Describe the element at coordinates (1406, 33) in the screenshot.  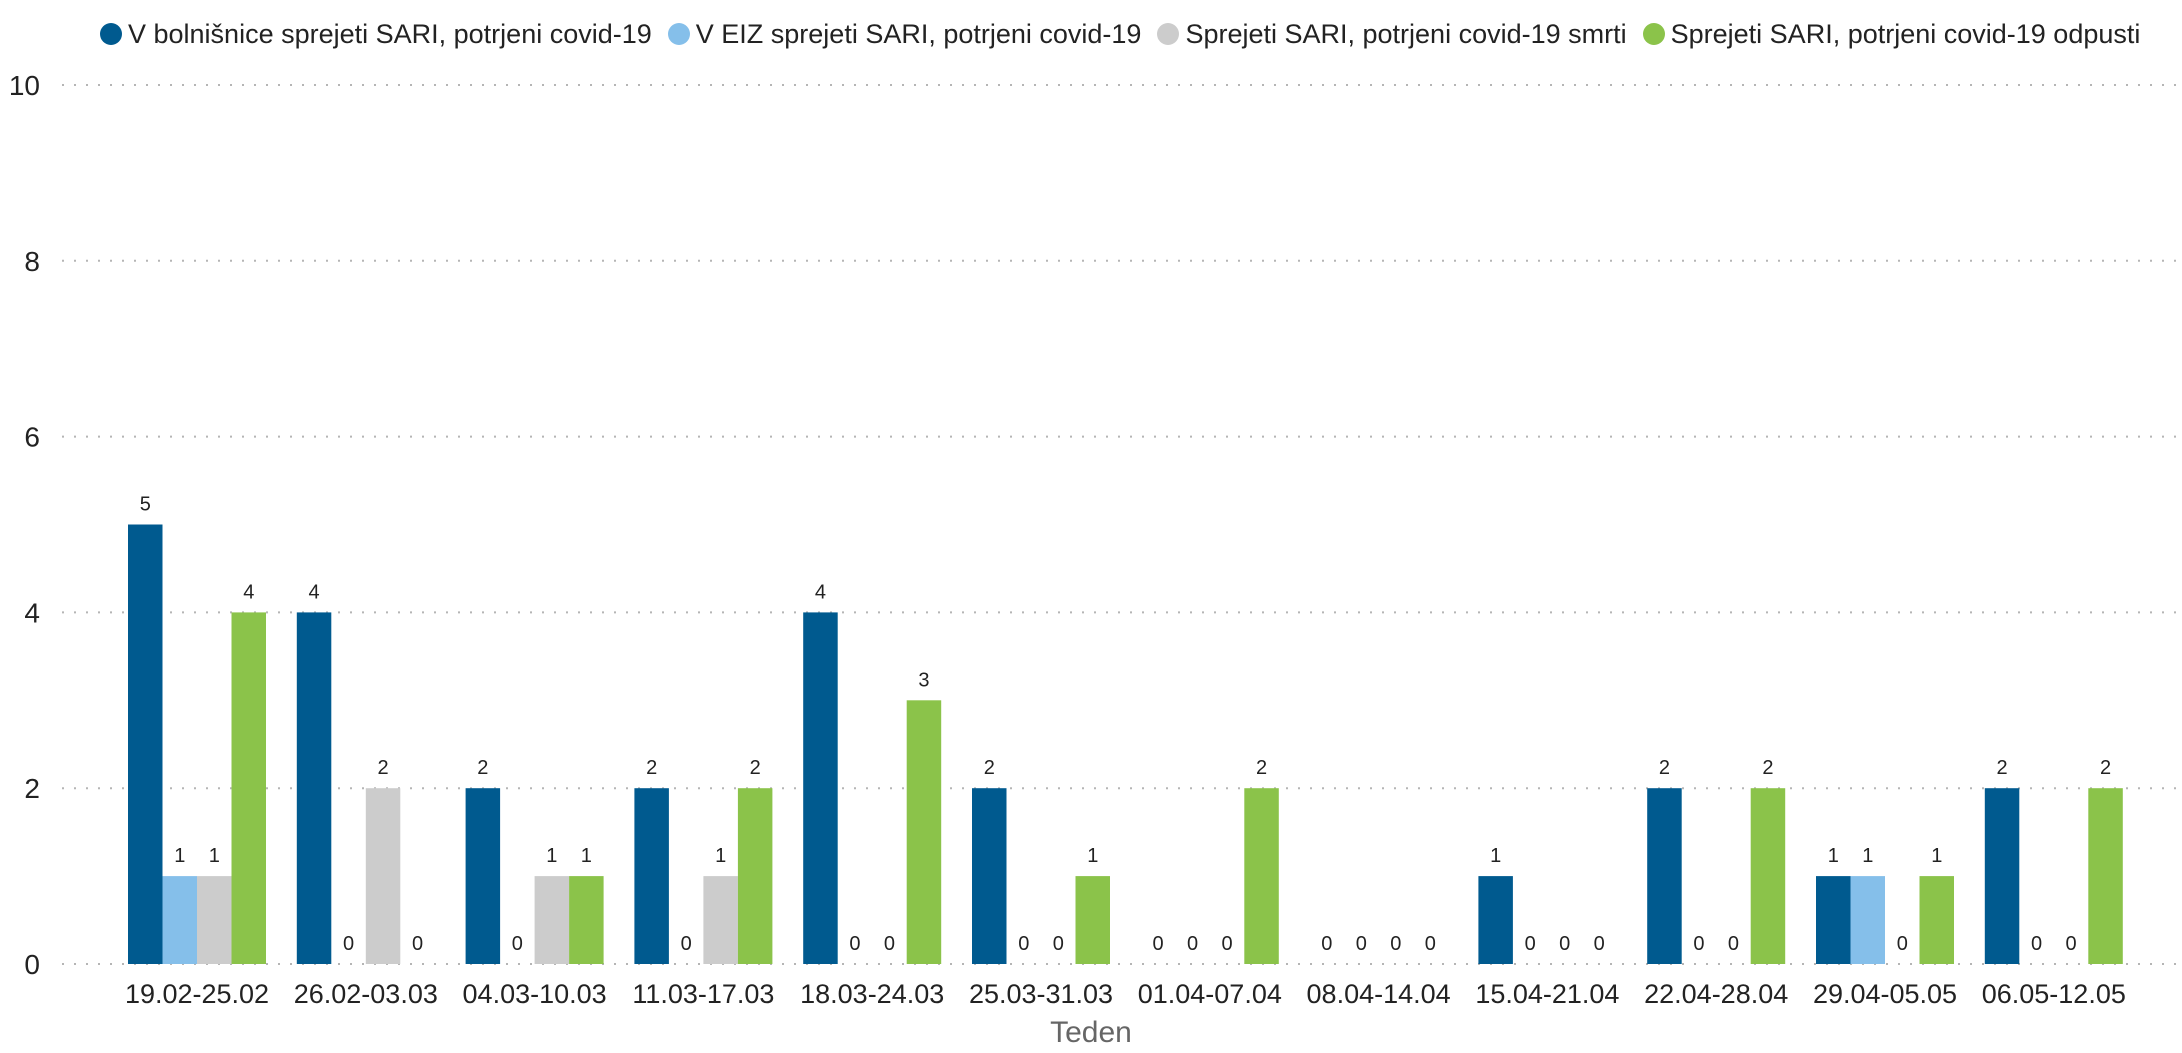
I see `legend-label-series-3: Sprejeti SARI, potrjeni covid-19 smrti` at that location.